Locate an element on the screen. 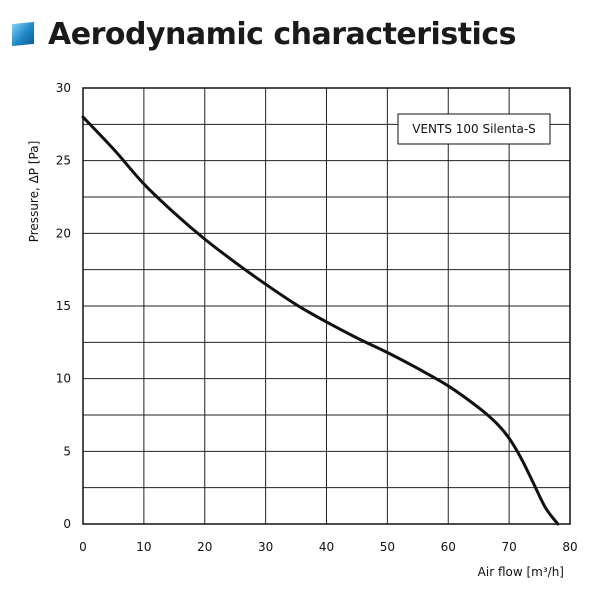 This screenshot has width=600, height=600. x-tick-label: 20 is located at coordinates (204, 547).